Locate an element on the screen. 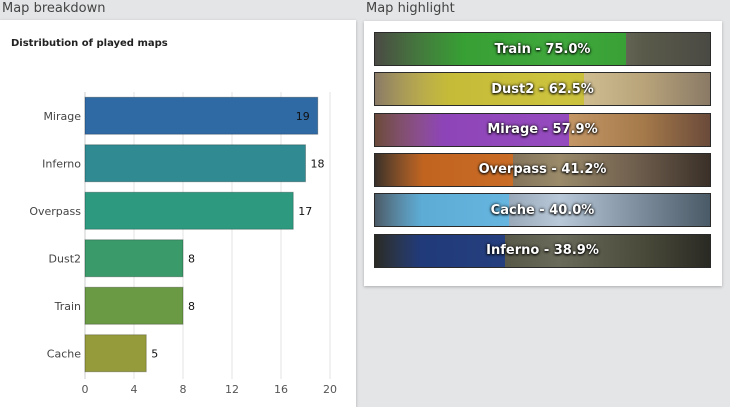 This screenshot has width=730, height=407. category-label: Inferno is located at coordinates (61, 163).